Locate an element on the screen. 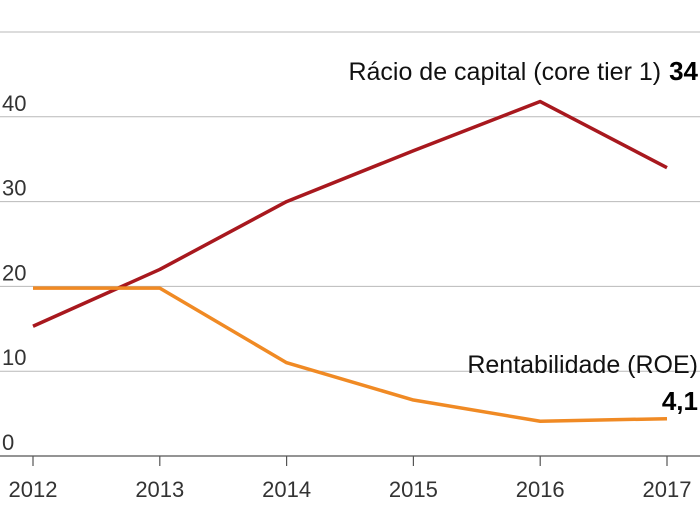  y-tick-label-0: 0 is located at coordinates (8, 442).